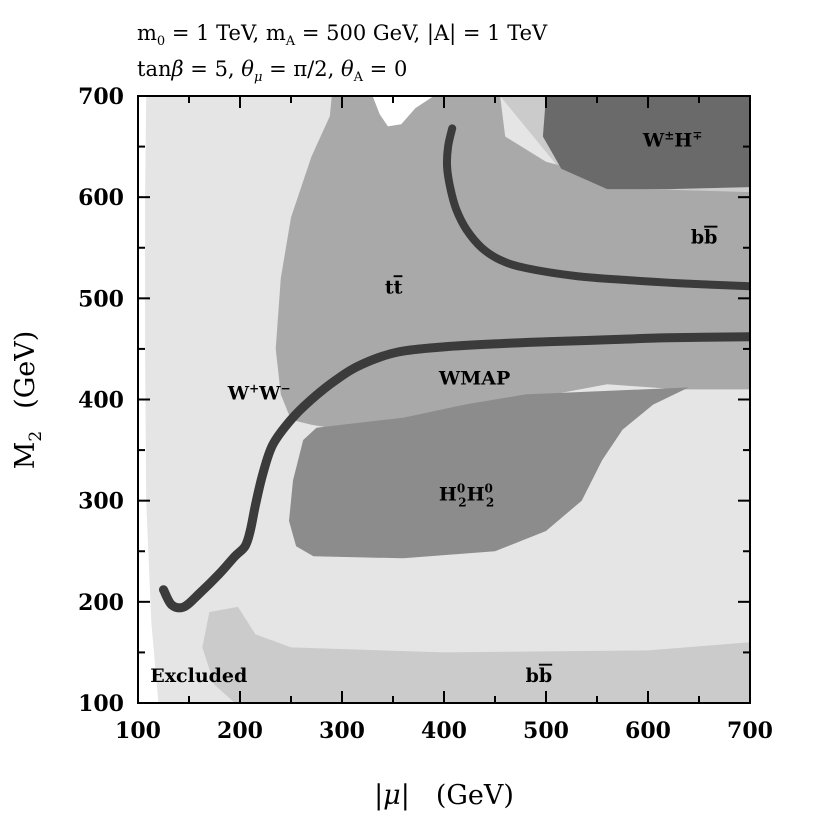 The image size is (817, 817). I want to click on y-tick-label: 500, so click(101, 299).